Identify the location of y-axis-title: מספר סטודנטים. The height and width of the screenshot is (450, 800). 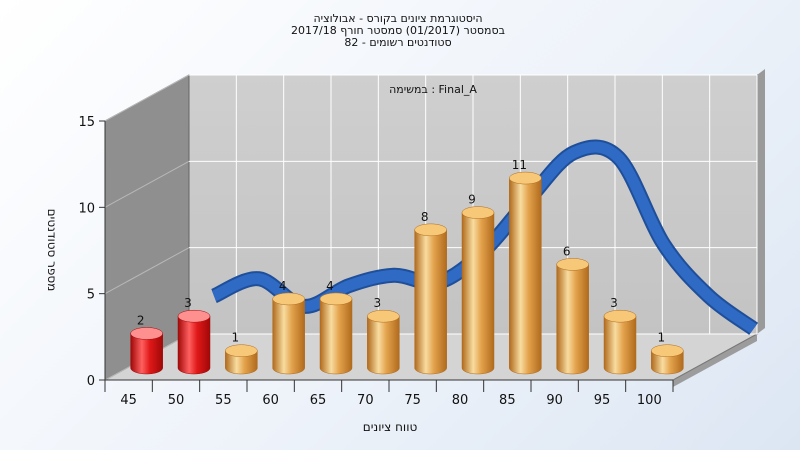
(52, 250).